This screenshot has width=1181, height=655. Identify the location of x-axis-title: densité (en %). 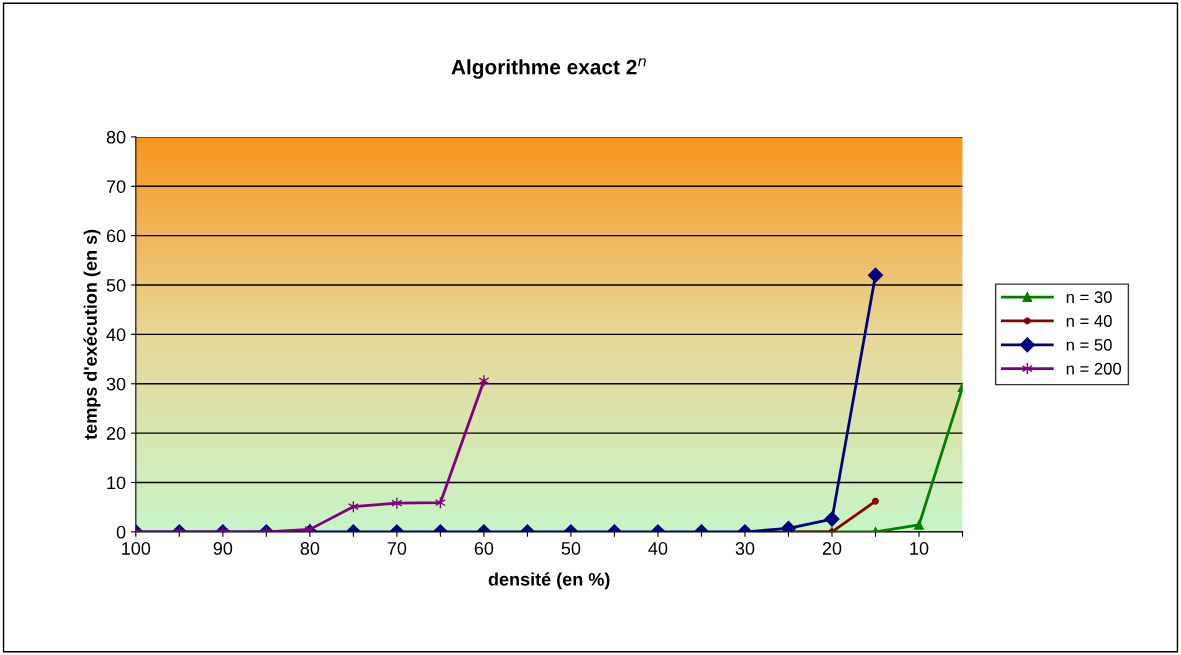
(549, 581).